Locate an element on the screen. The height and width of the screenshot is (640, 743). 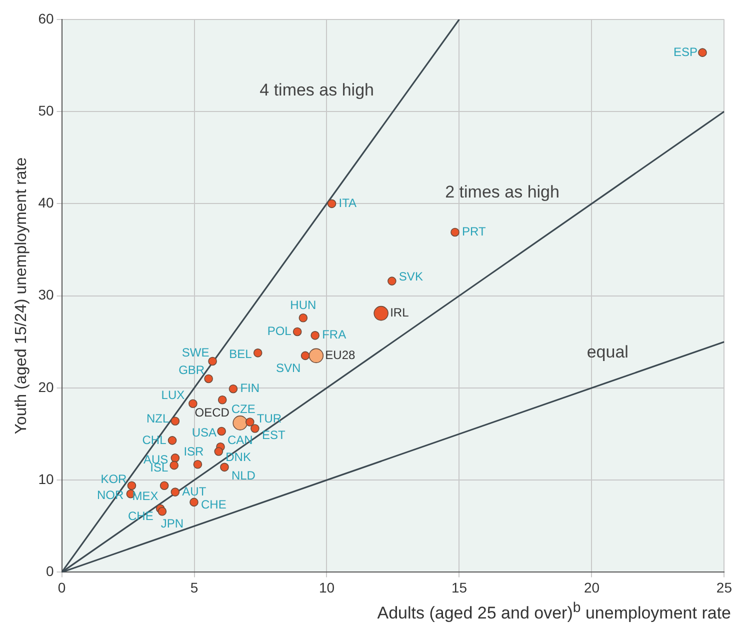
annotation: NZL is located at coordinates (158, 418).